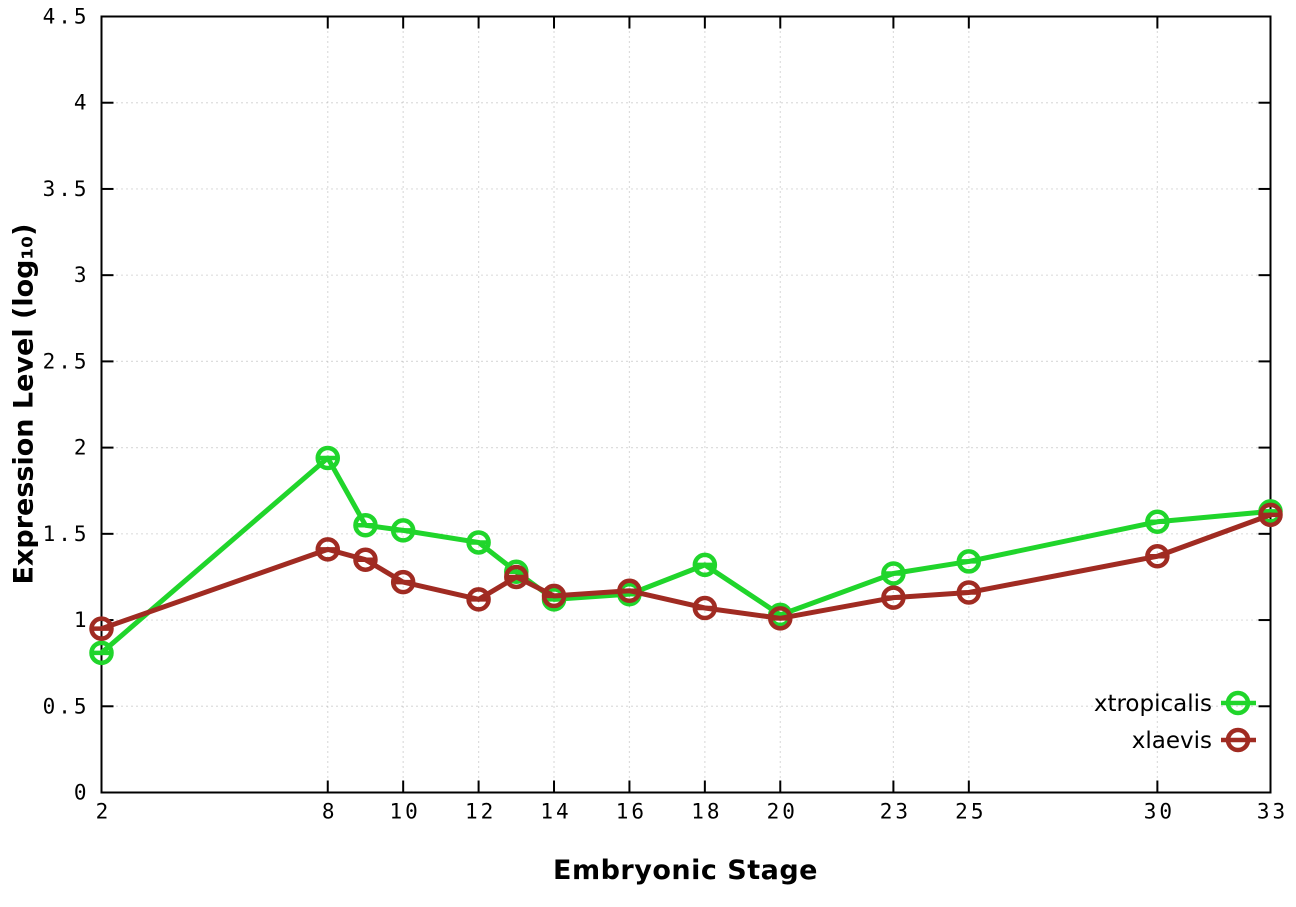  Describe the element at coordinates (82, 448) in the screenshot. I see `y-tick-label-2: 2` at that location.